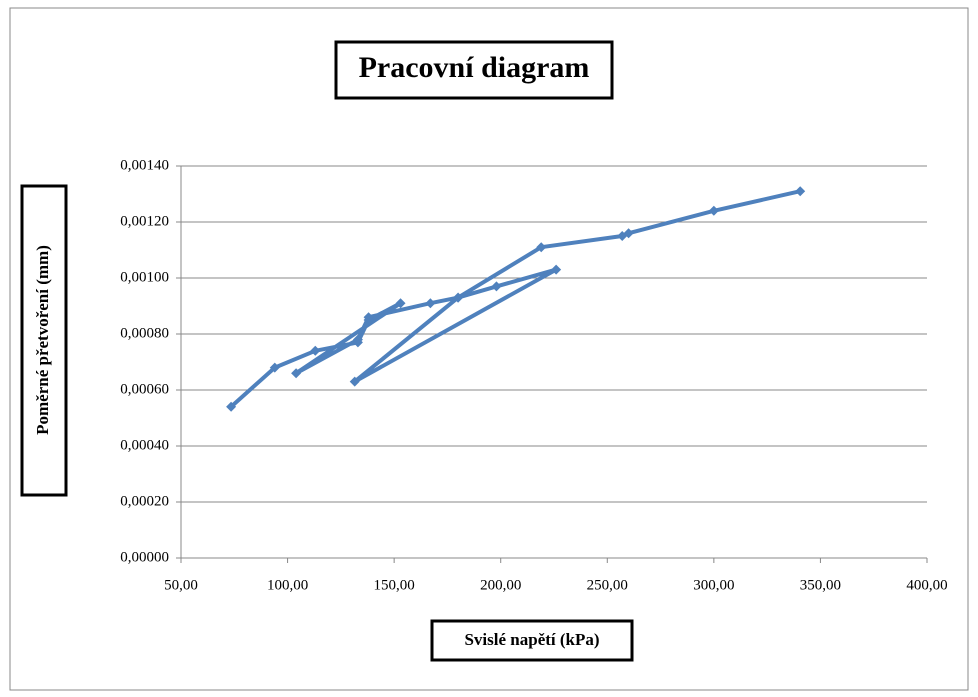  I want to click on x-label-box, so click(532, 640).